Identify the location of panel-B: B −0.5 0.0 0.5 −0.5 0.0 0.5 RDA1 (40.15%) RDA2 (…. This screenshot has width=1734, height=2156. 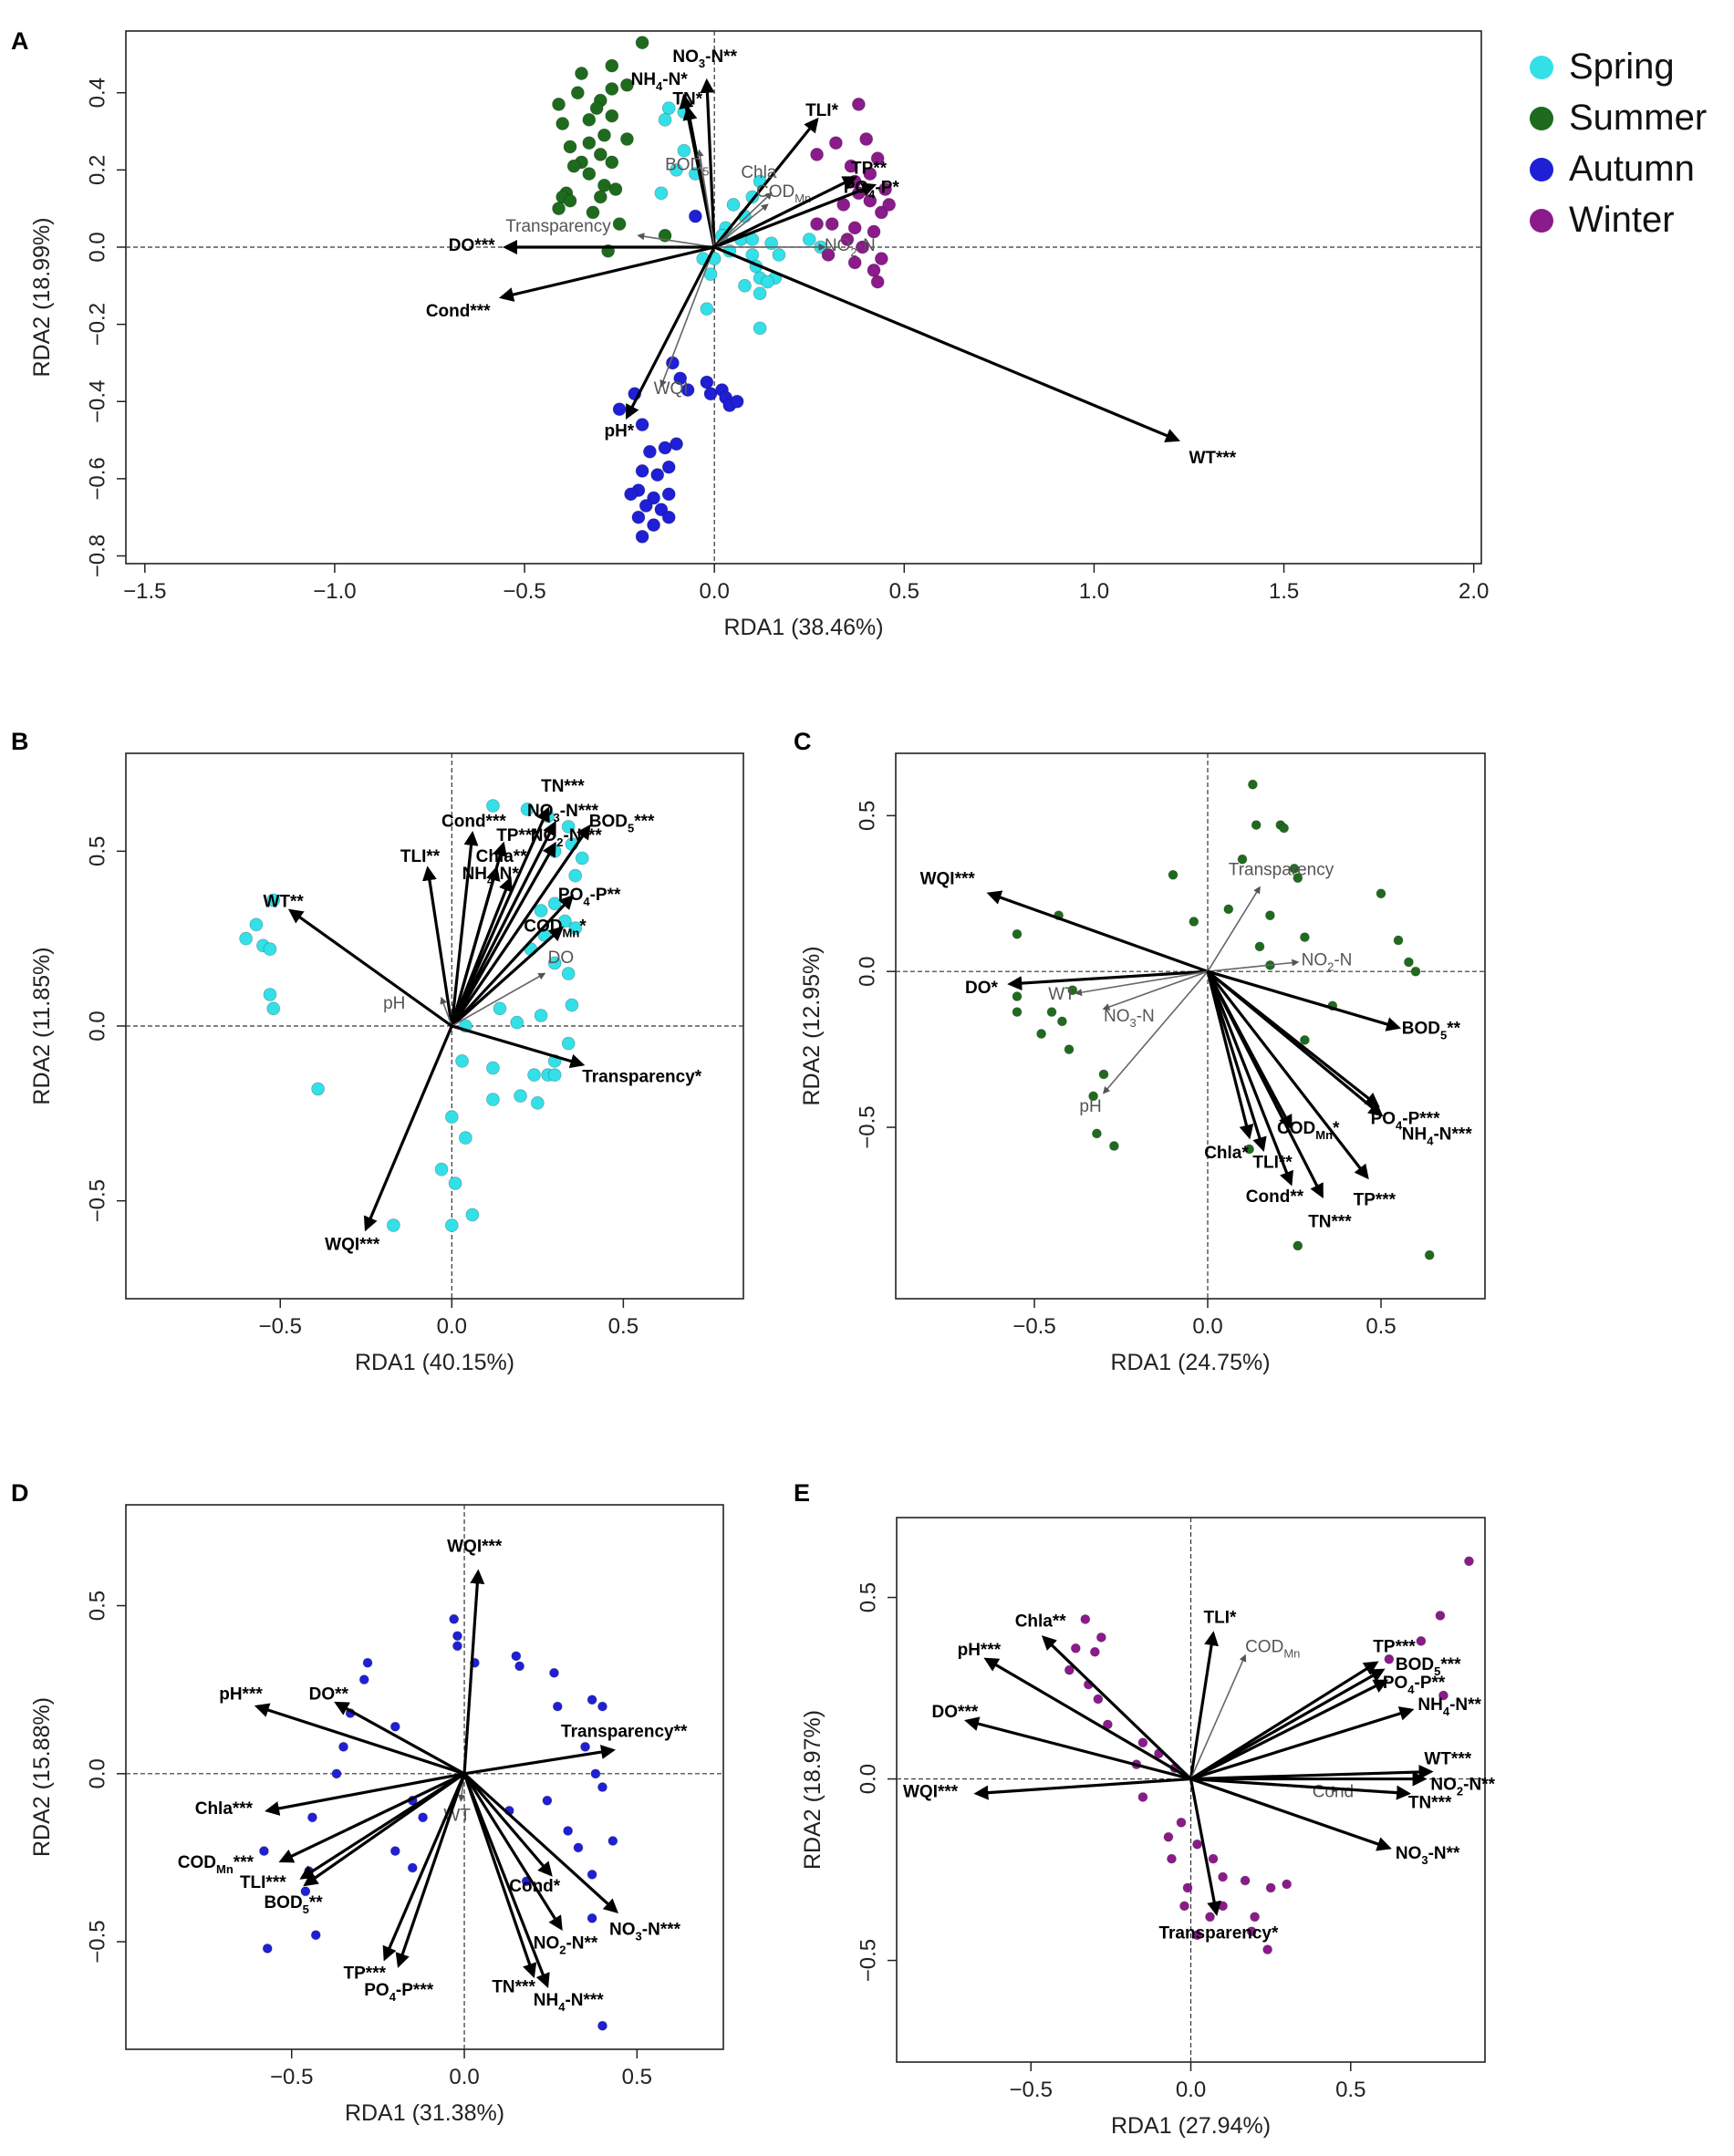
(377, 1051).